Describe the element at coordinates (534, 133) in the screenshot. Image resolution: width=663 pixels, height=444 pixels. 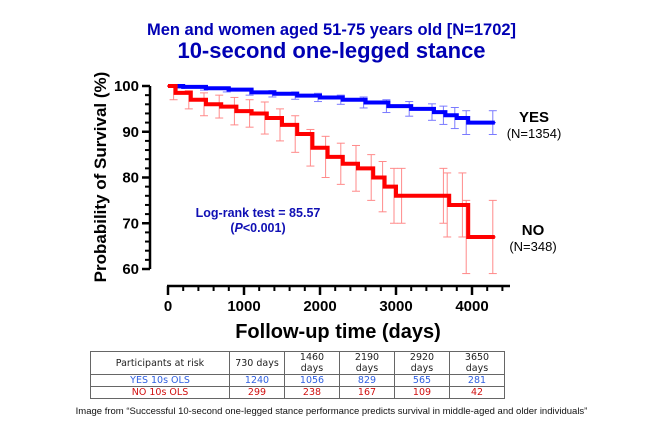
I see `legend-yes-n: (N=1354)` at that location.